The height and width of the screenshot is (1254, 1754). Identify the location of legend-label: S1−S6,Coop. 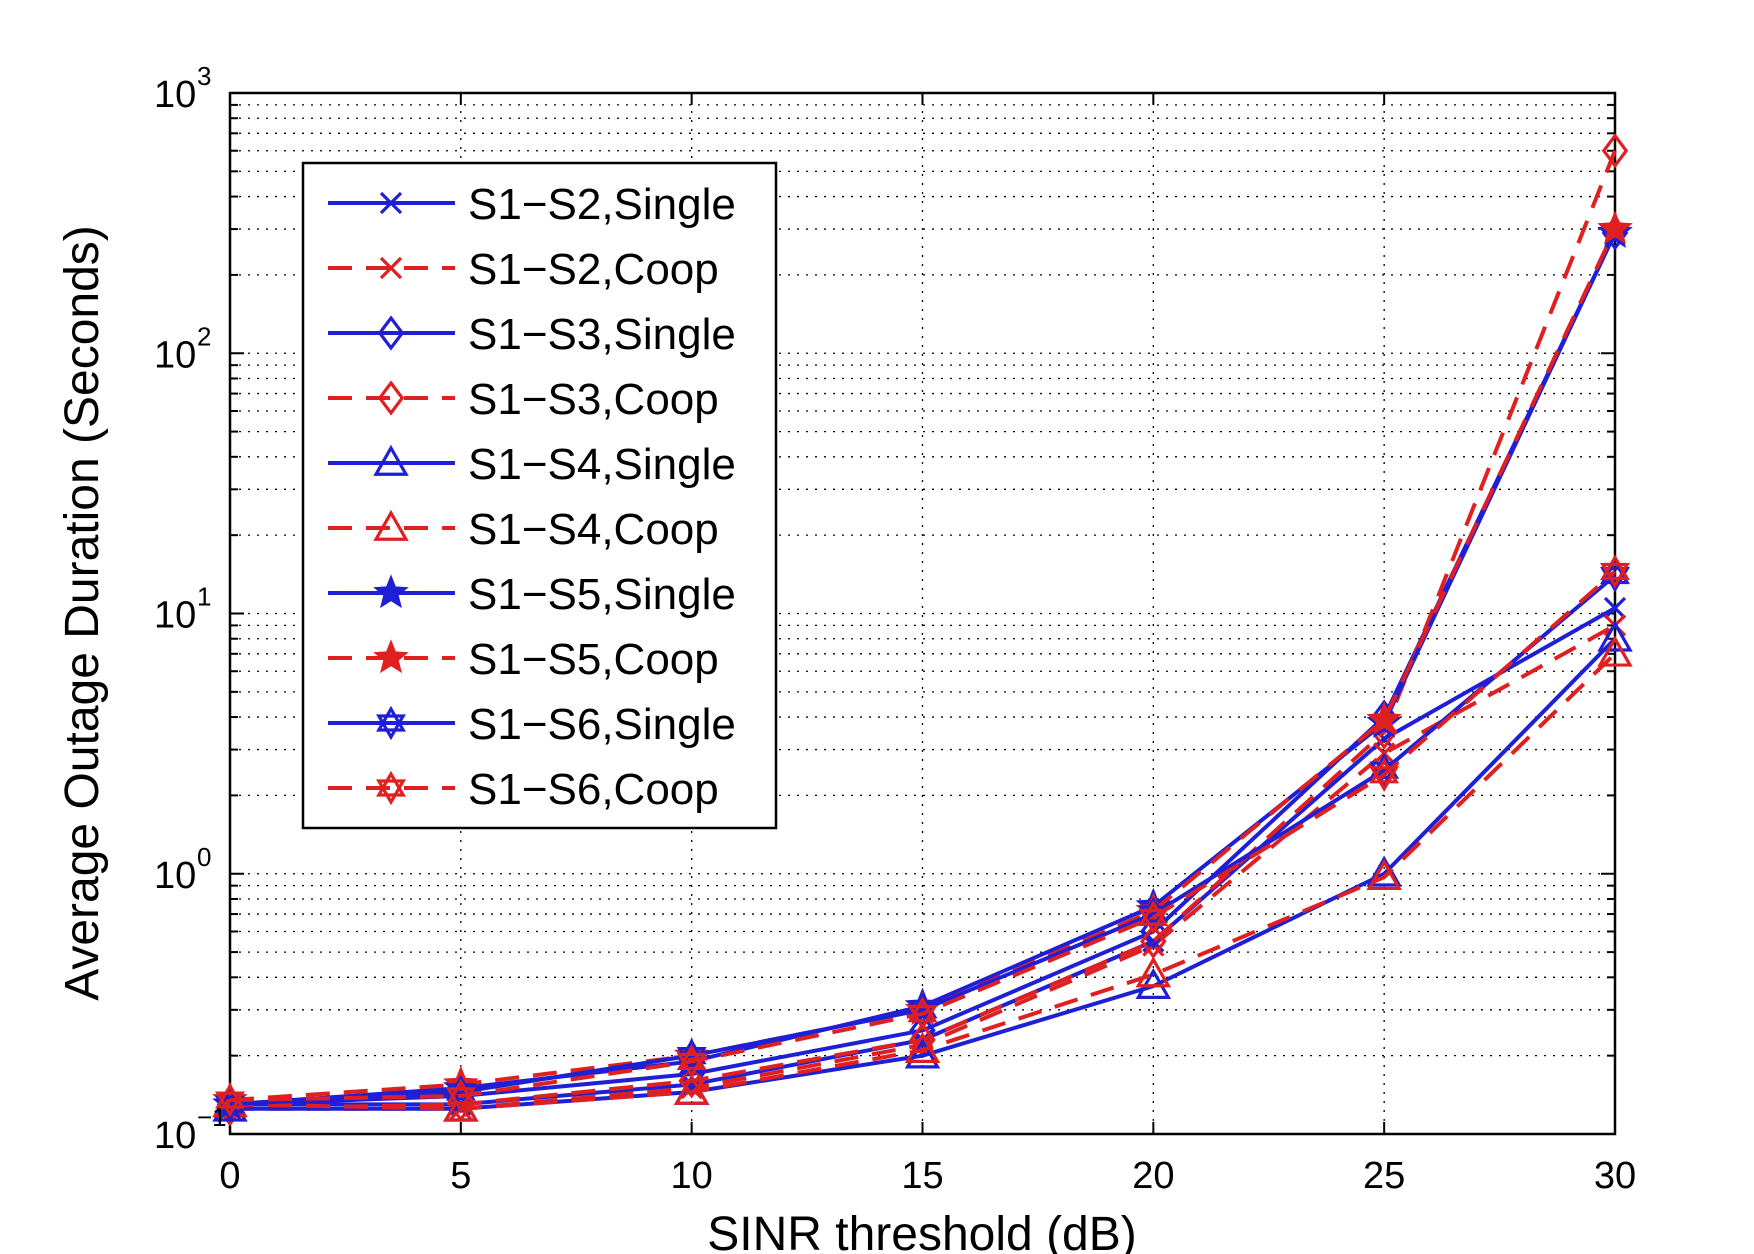
(593, 789).